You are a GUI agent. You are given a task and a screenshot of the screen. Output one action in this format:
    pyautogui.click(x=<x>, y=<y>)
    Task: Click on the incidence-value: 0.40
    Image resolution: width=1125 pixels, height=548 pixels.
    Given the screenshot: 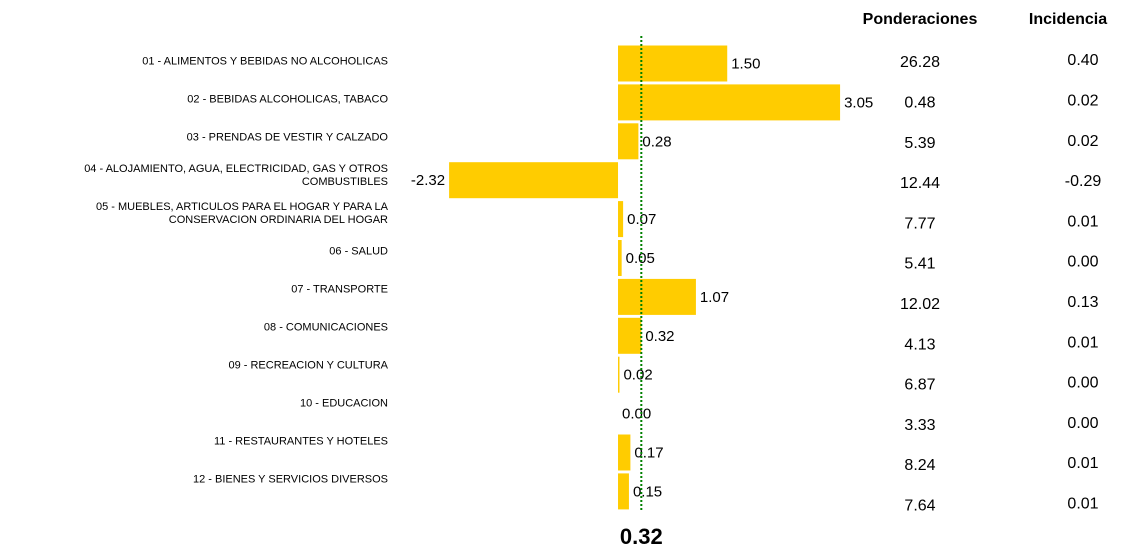 What is the action you would take?
    pyautogui.click(x=1082, y=60)
    